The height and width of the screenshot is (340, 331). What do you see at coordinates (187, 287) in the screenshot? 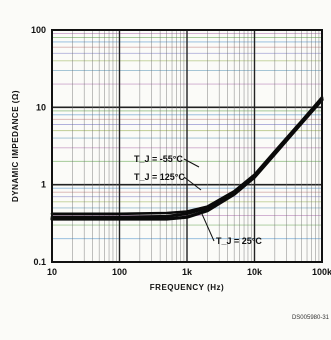
I see `x-axis-label: FREQUENCY (Hz)` at bounding box center [187, 287].